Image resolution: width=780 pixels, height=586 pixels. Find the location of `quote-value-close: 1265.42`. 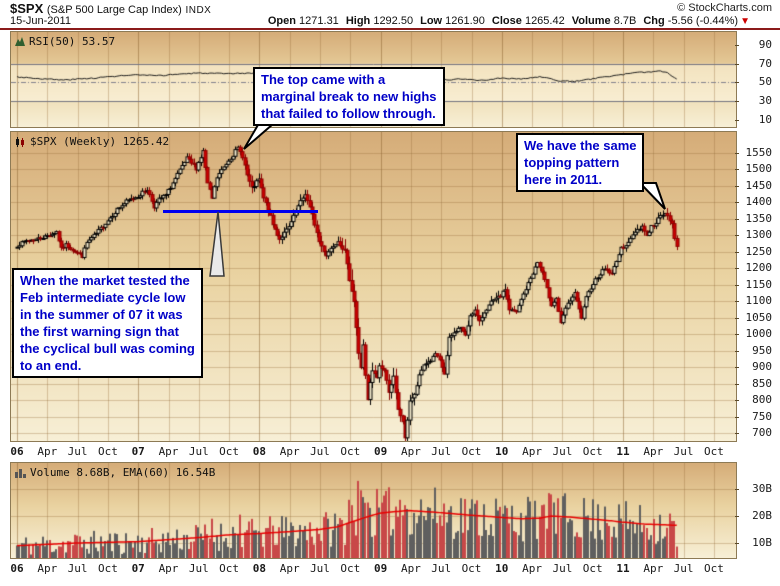

quote-value-close: 1265.42 is located at coordinates (543, 21).